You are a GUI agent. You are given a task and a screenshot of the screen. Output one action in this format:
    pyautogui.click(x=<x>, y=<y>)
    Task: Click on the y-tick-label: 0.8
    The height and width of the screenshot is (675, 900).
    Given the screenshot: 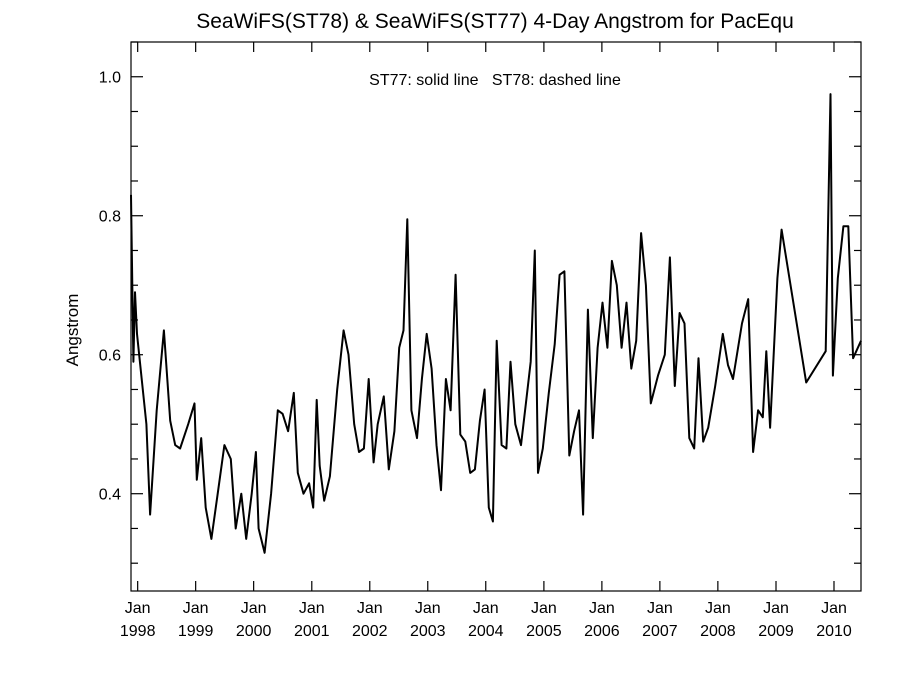 What is the action you would take?
    pyautogui.click(x=110, y=217)
    